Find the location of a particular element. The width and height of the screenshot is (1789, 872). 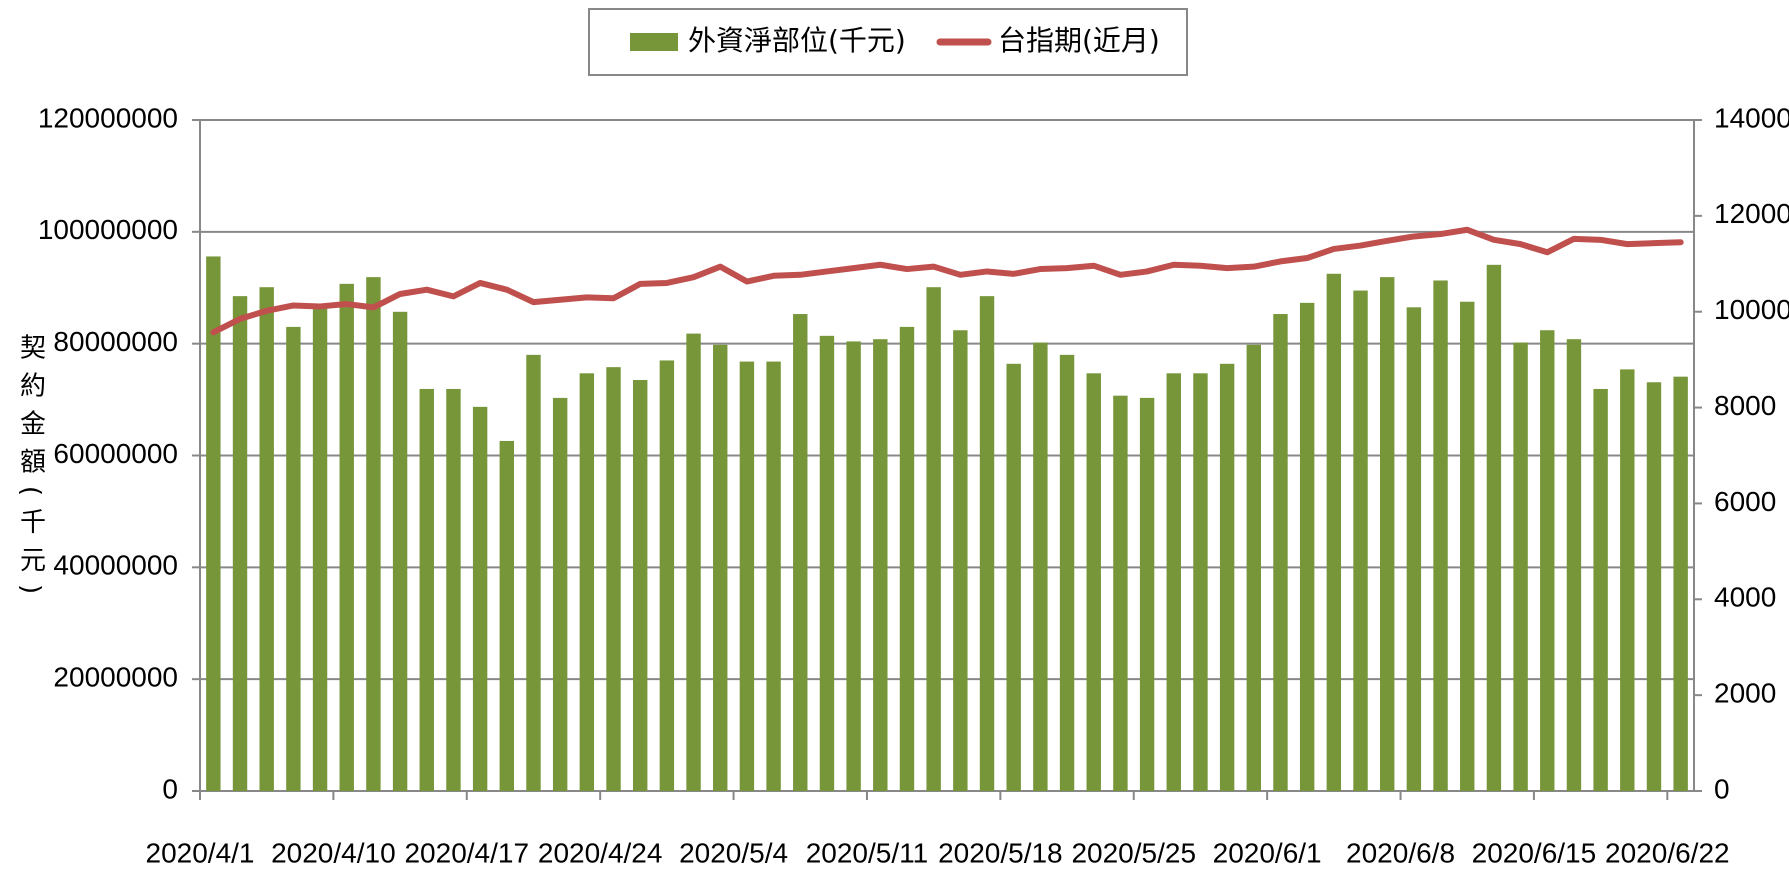

x-tick-label: 2020/5/11 is located at coordinates (867, 852).